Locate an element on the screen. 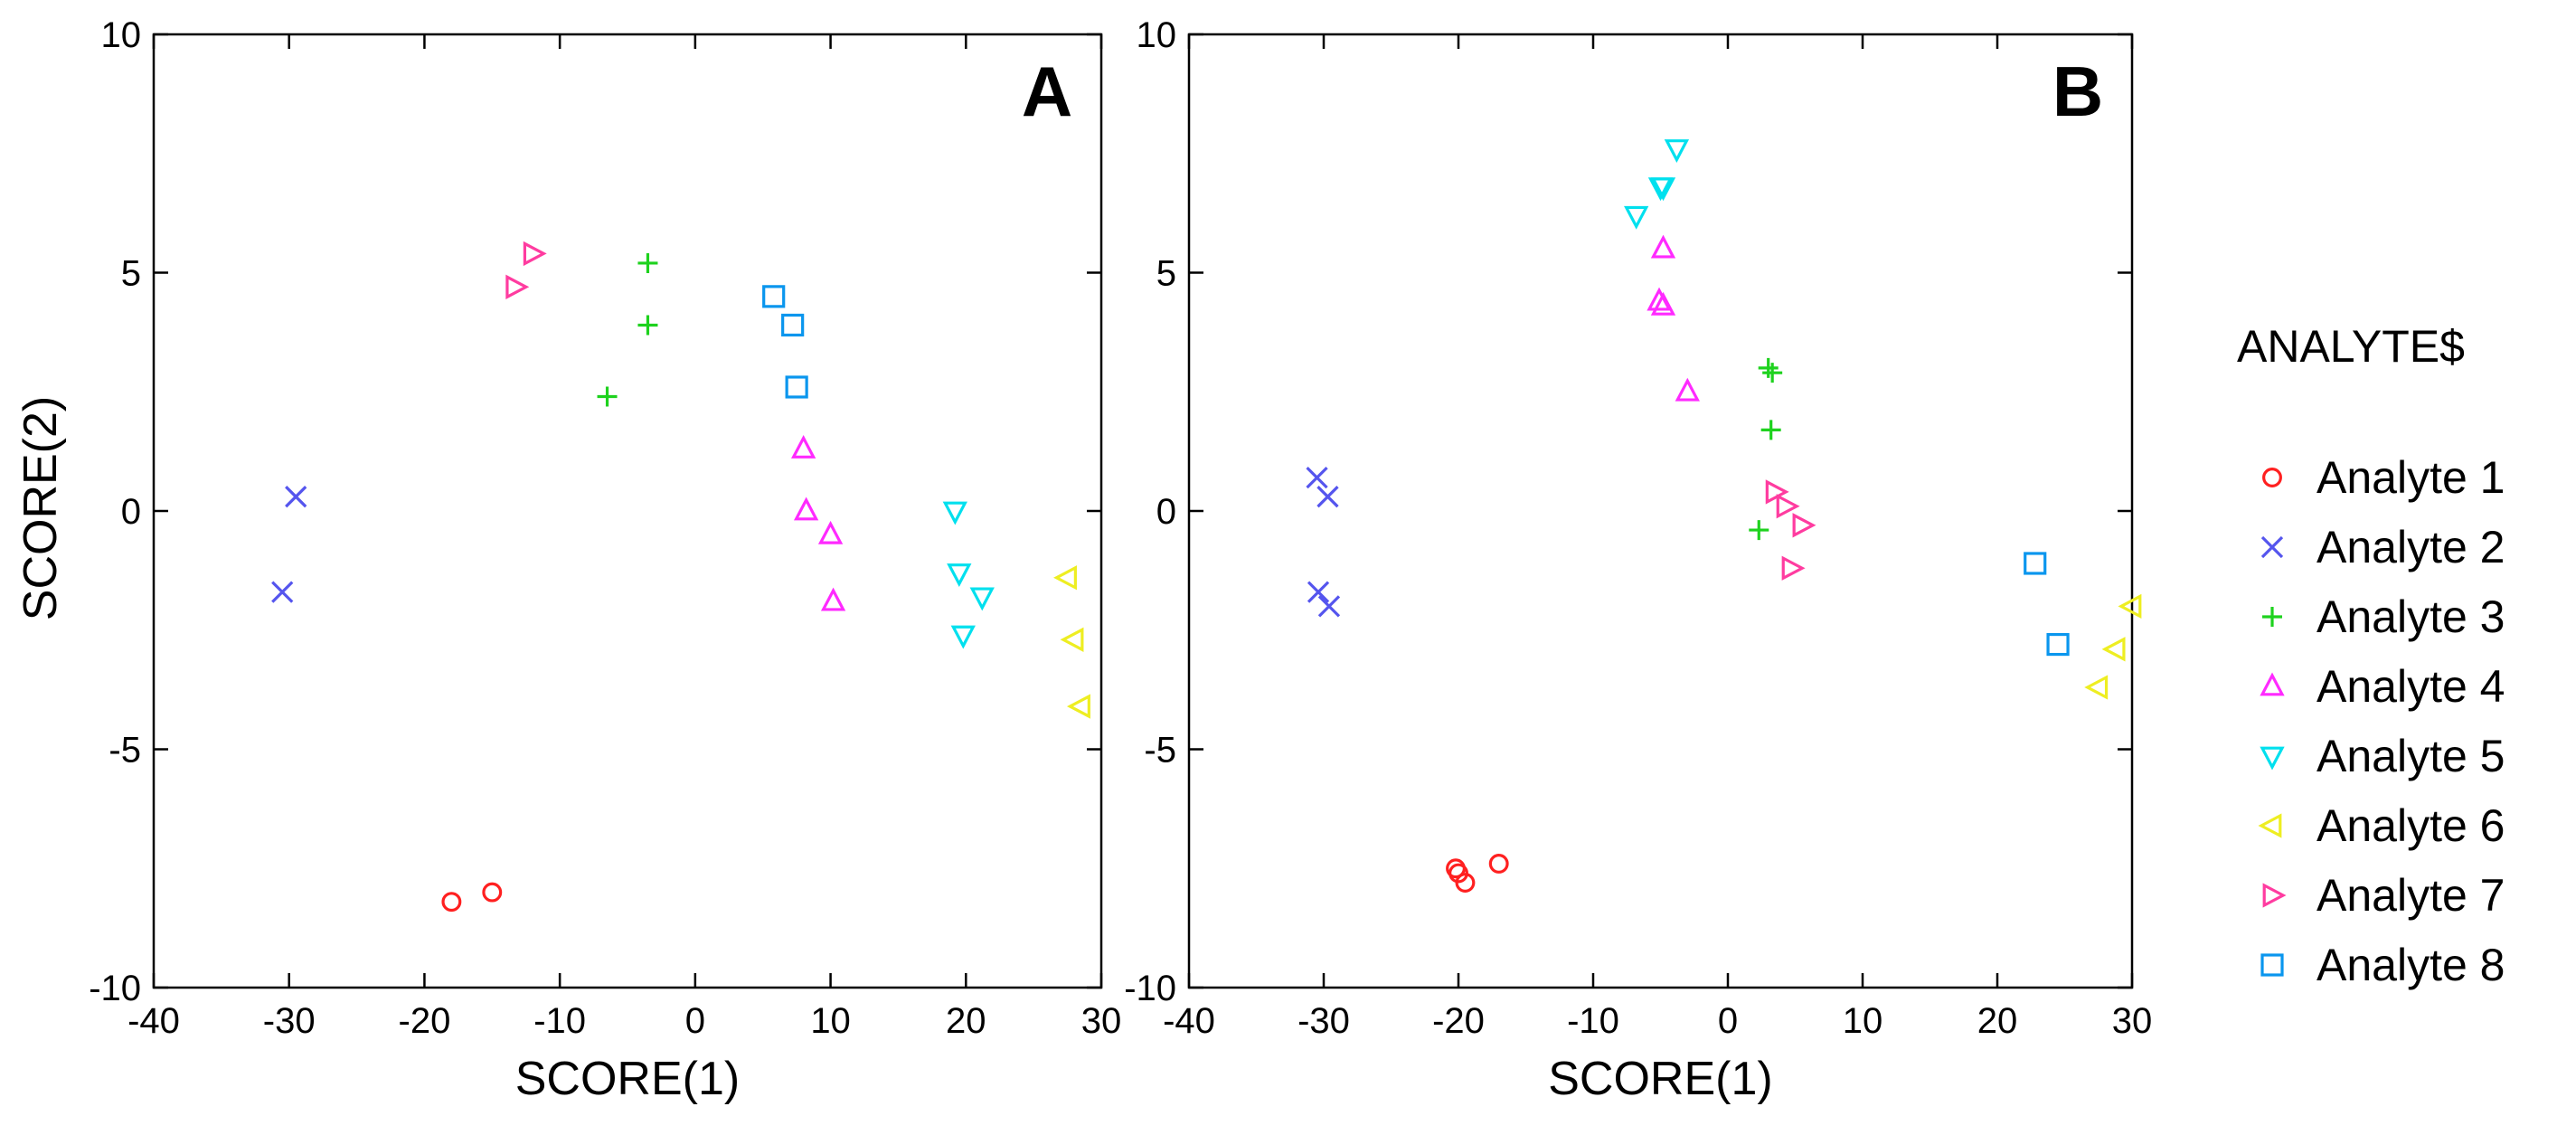  legend-item: Analyte 7 is located at coordinates (2383, 895).